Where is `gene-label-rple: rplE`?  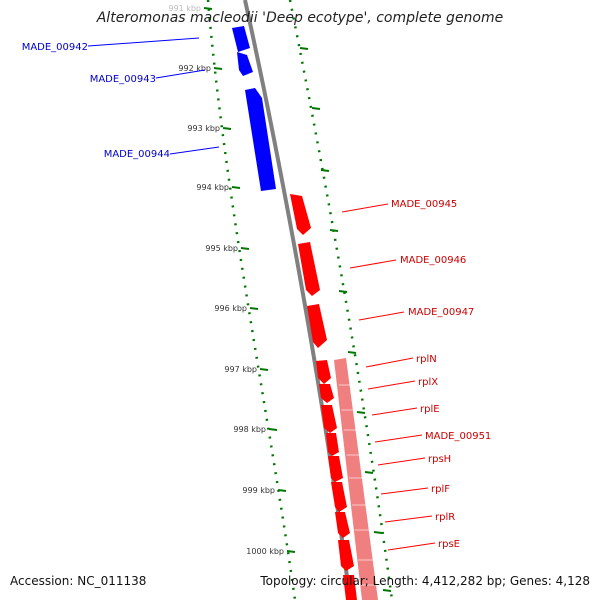
gene-label-rple: rplE is located at coordinates (430, 409).